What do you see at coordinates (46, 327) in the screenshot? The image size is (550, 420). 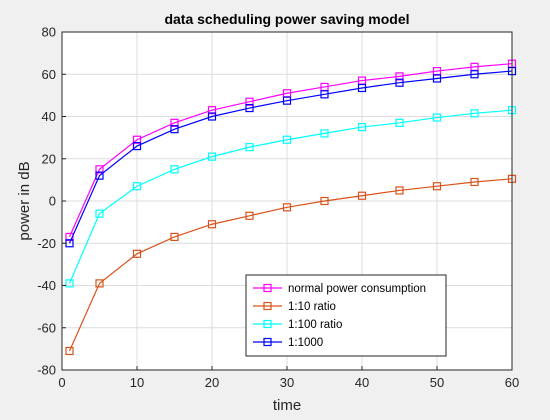 I see `y-tick-label: -60` at bounding box center [46, 327].